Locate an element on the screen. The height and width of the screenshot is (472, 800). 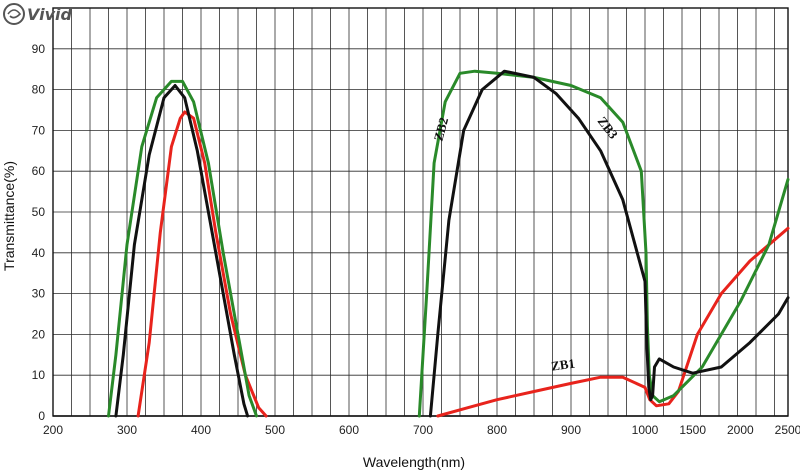
series-line-zb1 is located at coordinates (202, 264).